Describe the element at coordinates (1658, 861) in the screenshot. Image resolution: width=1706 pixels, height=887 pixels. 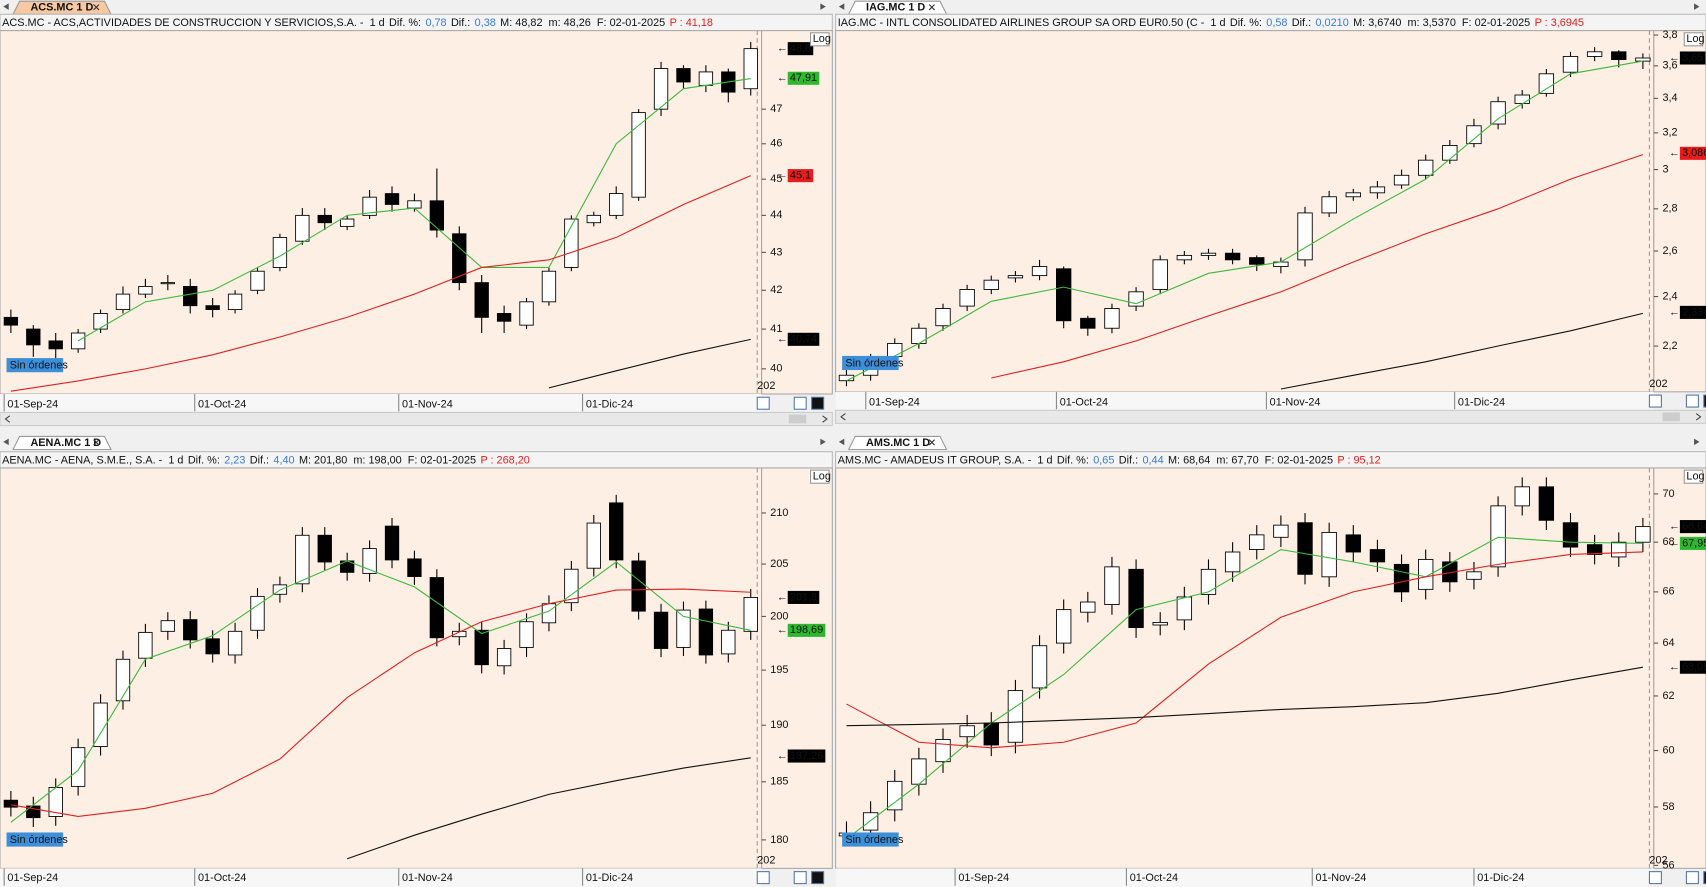
I see `year-stub: 202` at that location.